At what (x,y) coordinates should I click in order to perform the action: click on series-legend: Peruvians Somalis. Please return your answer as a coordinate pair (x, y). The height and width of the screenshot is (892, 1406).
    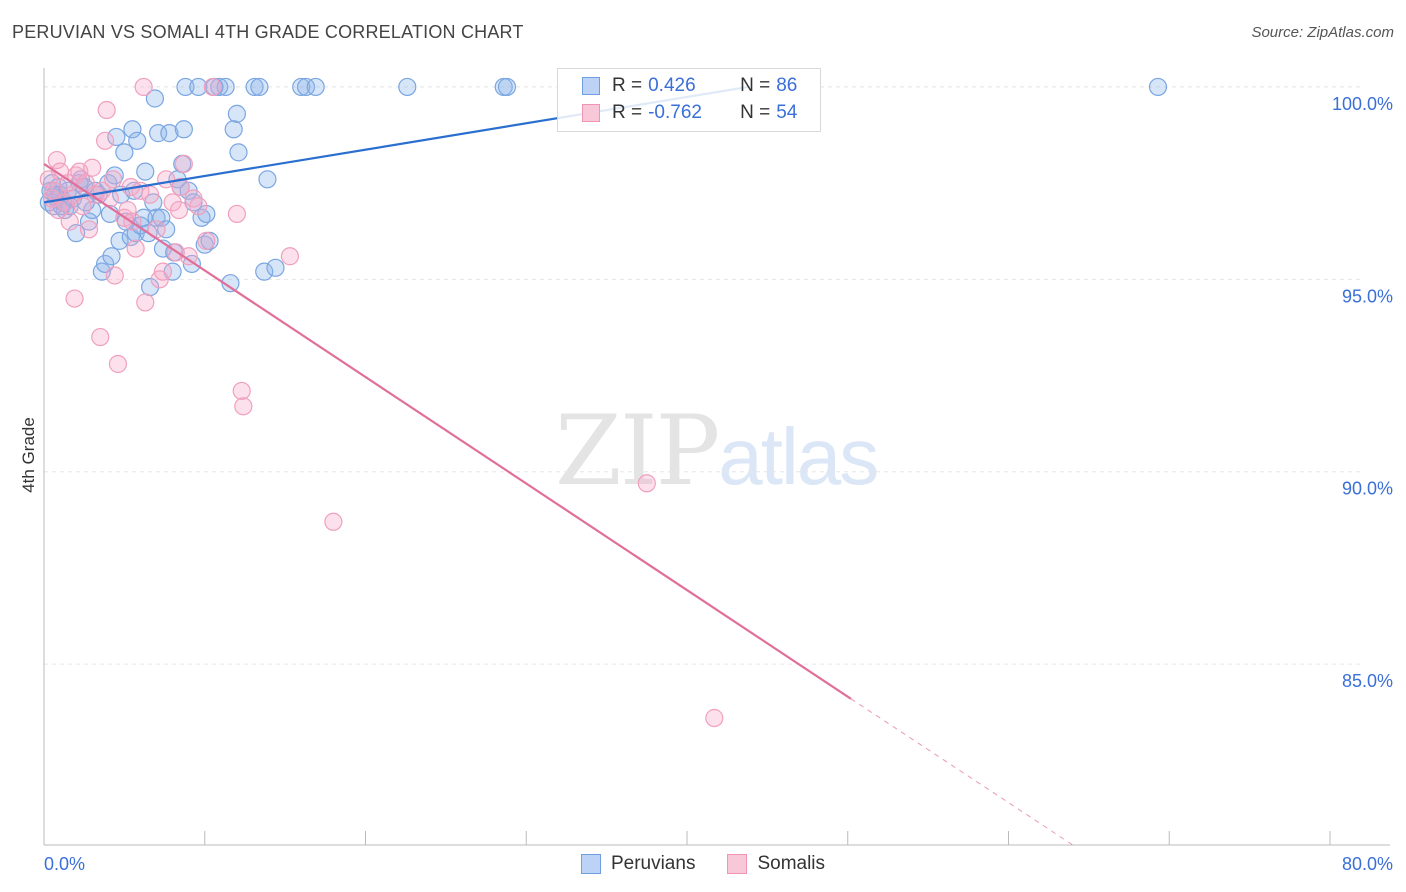
    Looking at the image, I should click on (703, 864).